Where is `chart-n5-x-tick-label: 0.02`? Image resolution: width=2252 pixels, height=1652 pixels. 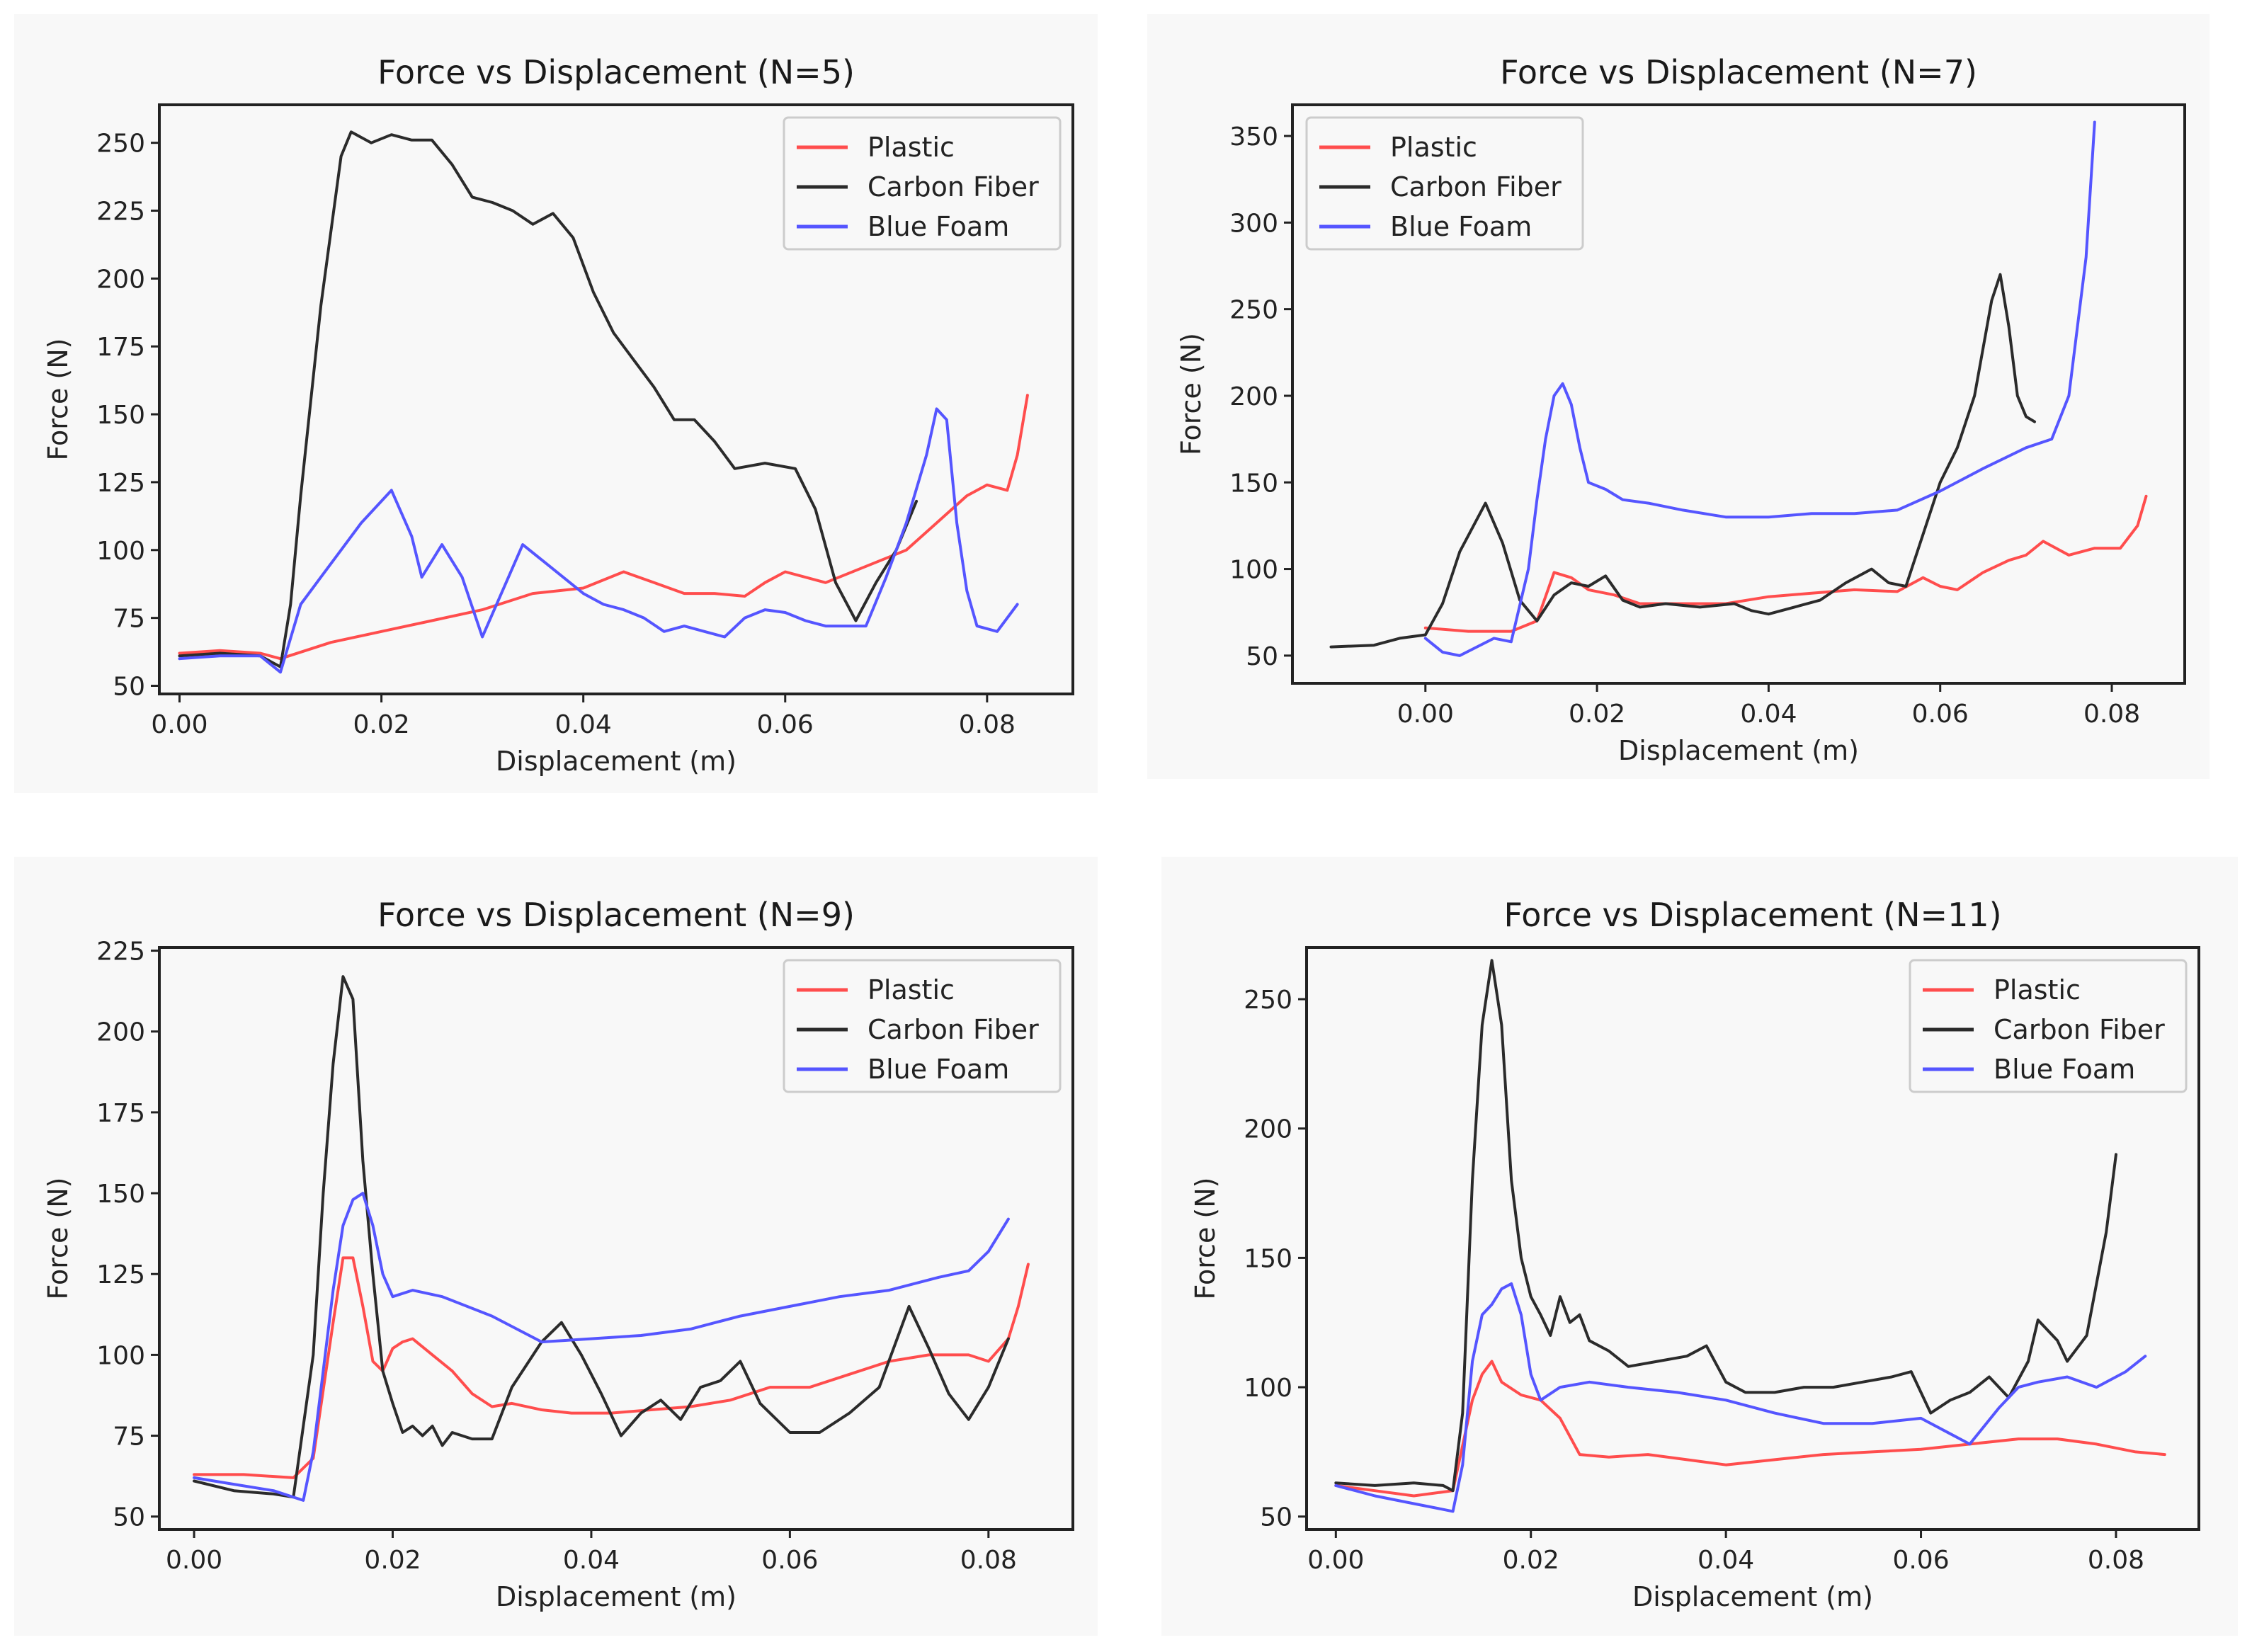 chart-n5-x-tick-label: 0.02 is located at coordinates (381, 724).